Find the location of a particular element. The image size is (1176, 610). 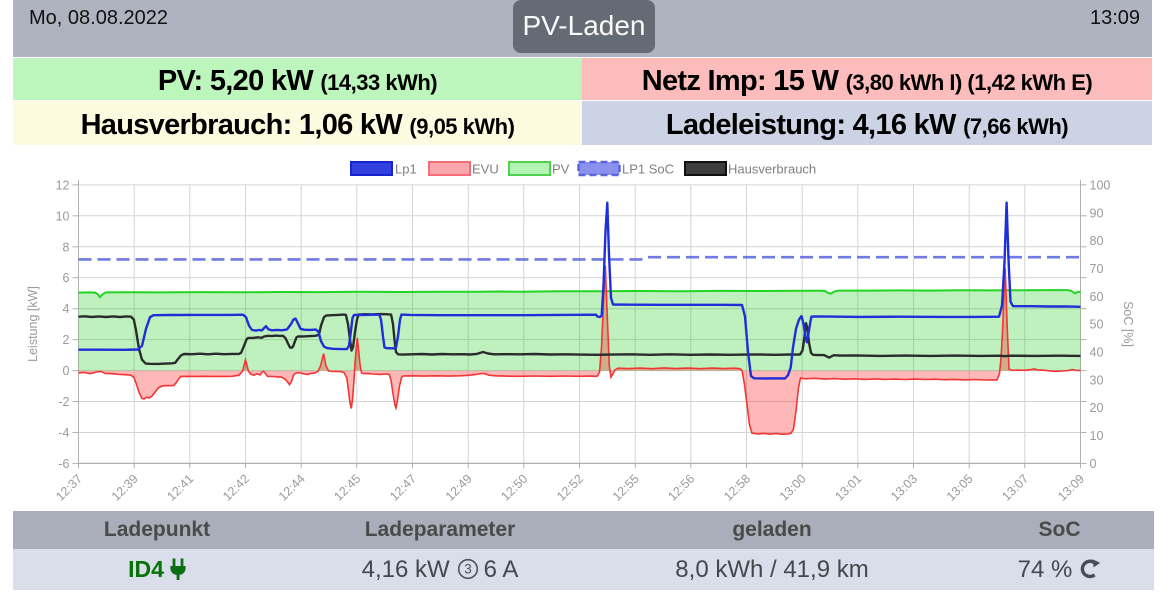

svg-text: 12:45 is located at coordinates (347, 488).